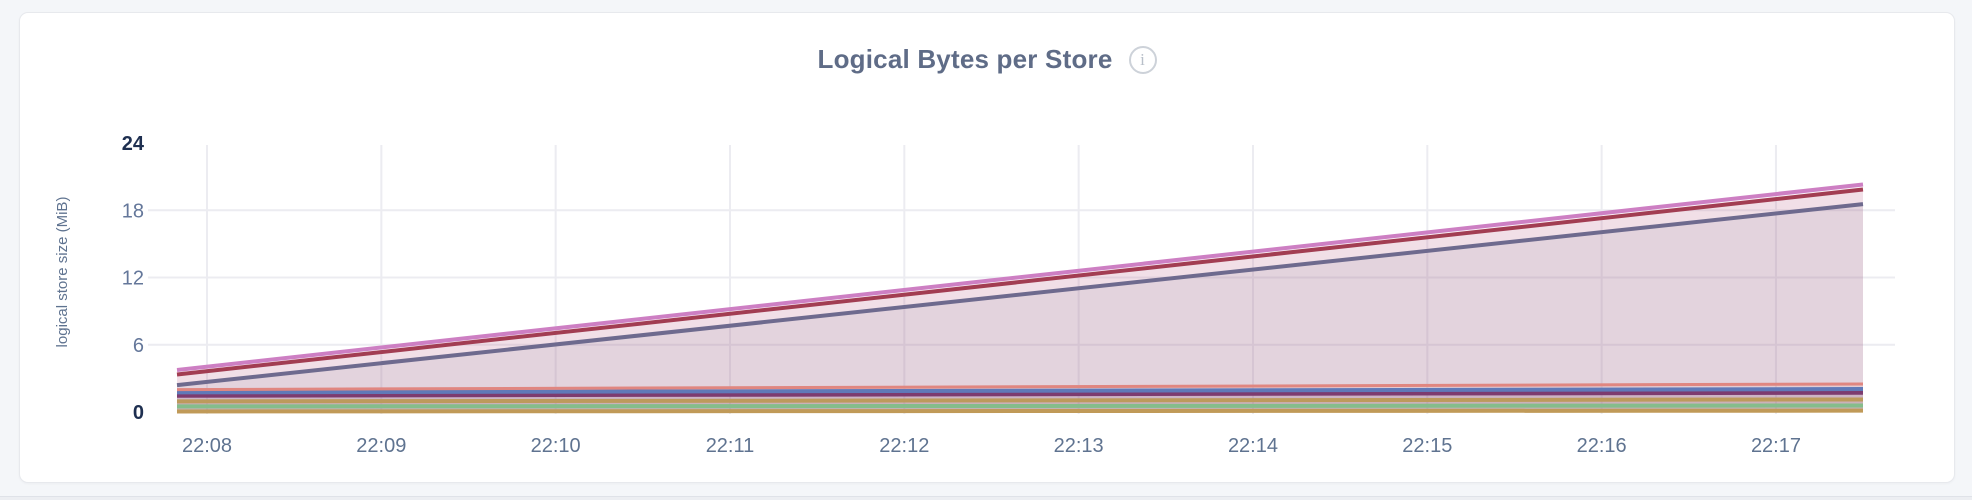 The height and width of the screenshot is (500, 1972). I want to click on x-tick-label: 22:12, so click(904, 446).